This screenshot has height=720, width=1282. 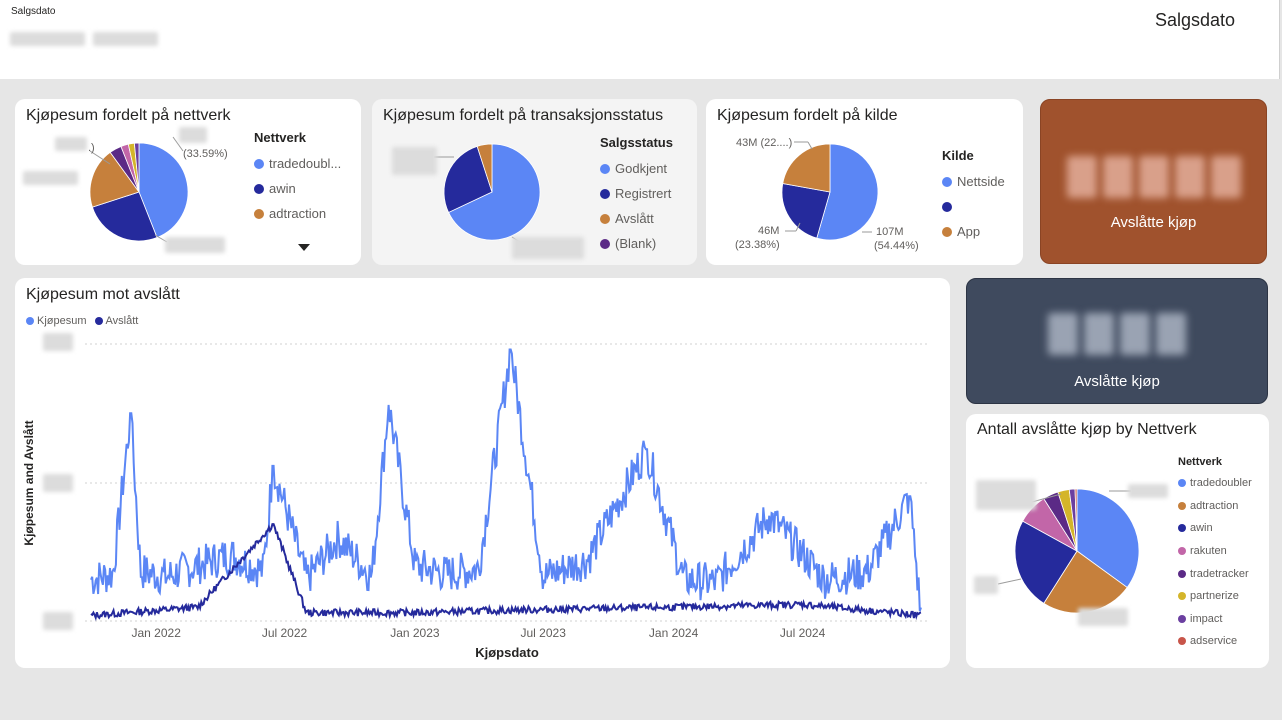 I want to click on source-legend: Kilde Nettside App, so click(x=973, y=196).